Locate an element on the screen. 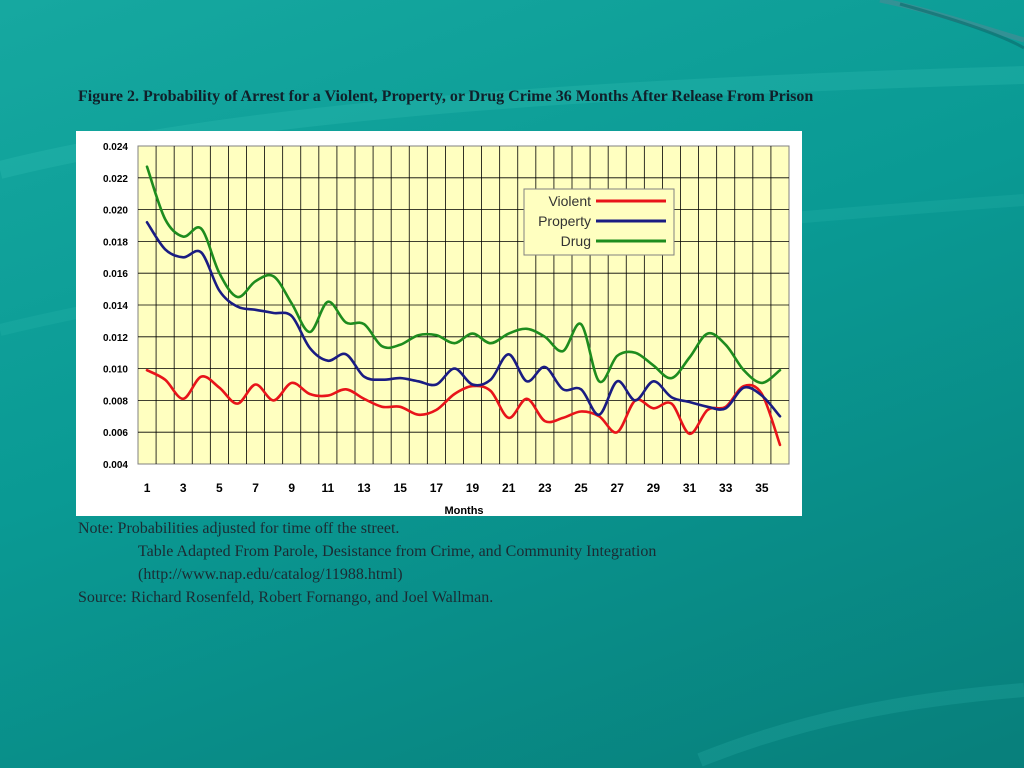  y-tick-label: 0.018 is located at coordinates (115, 242).